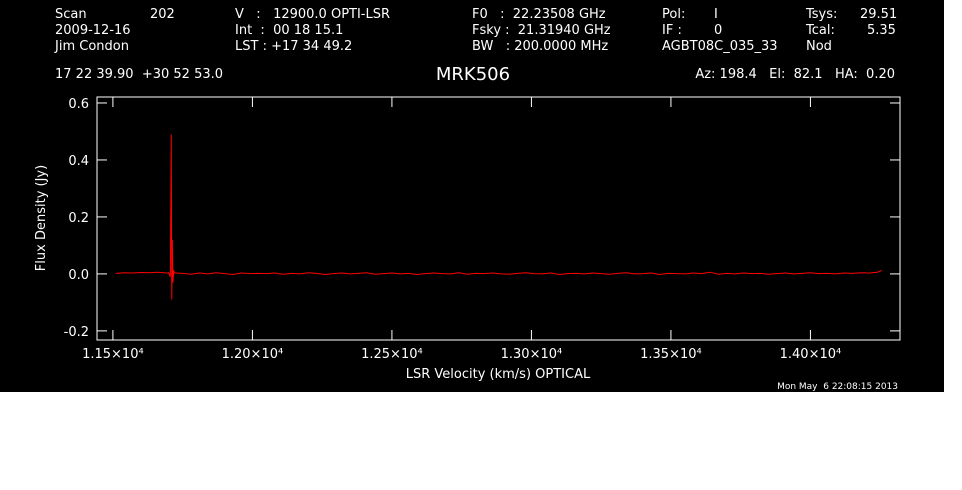  Describe the element at coordinates (820, 30) in the screenshot. I see `header-text: Tcal:` at that location.